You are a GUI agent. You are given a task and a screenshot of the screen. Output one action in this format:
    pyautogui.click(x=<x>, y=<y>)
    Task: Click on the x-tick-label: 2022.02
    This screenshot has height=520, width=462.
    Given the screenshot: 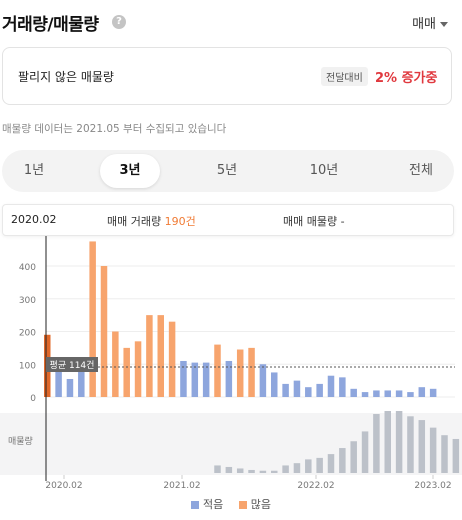 What is the action you would take?
    pyautogui.click(x=315, y=486)
    